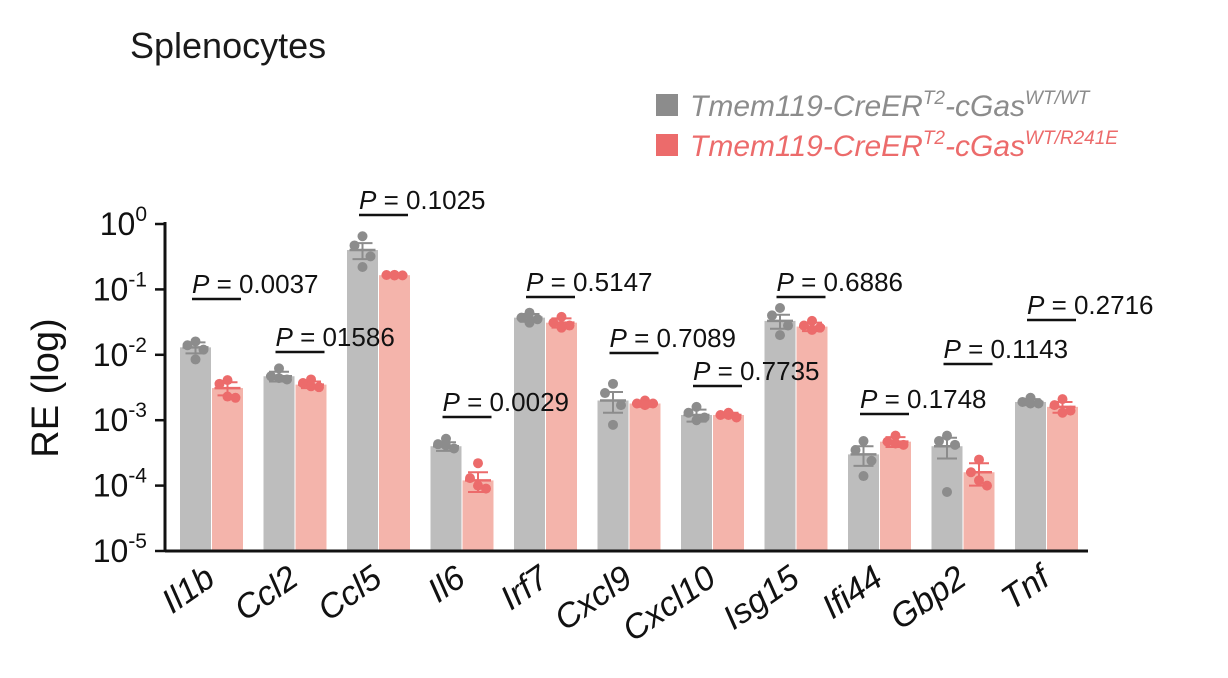 The width and height of the screenshot is (1228, 678). What do you see at coordinates (840, 282) in the screenshot?
I see `p-value-label: P = 0.6886` at bounding box center [840, 282].